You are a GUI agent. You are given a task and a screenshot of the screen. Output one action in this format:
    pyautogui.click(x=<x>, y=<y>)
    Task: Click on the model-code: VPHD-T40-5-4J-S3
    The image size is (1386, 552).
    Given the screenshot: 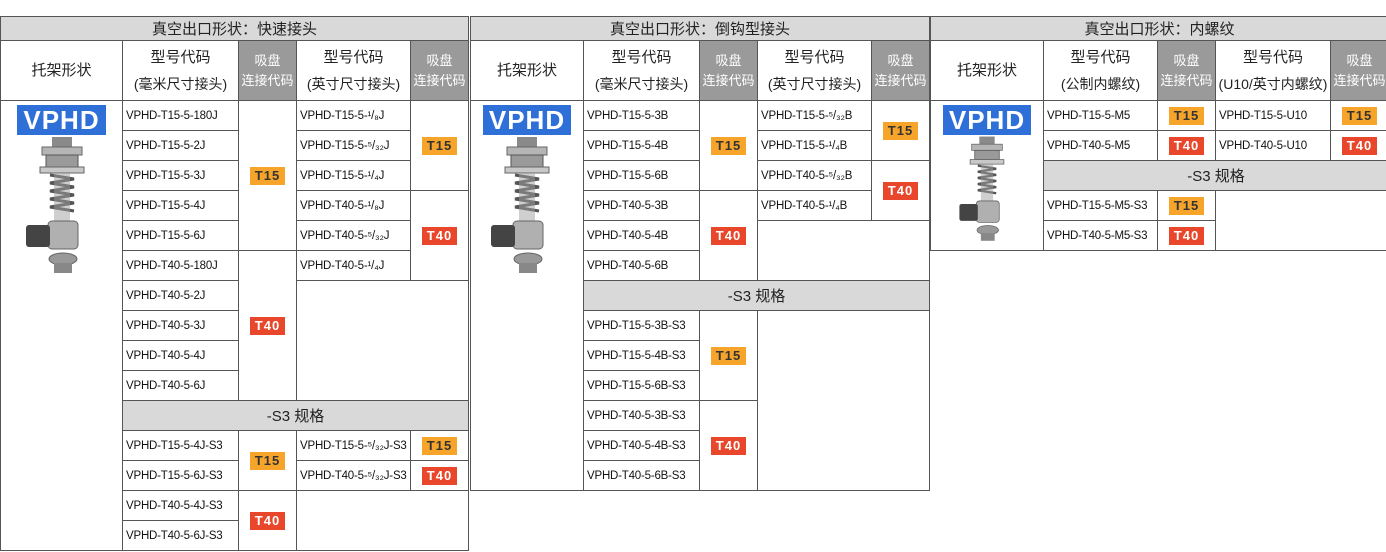 What is the action you would take?
    pyautogui.click(x=174, y=505)
    